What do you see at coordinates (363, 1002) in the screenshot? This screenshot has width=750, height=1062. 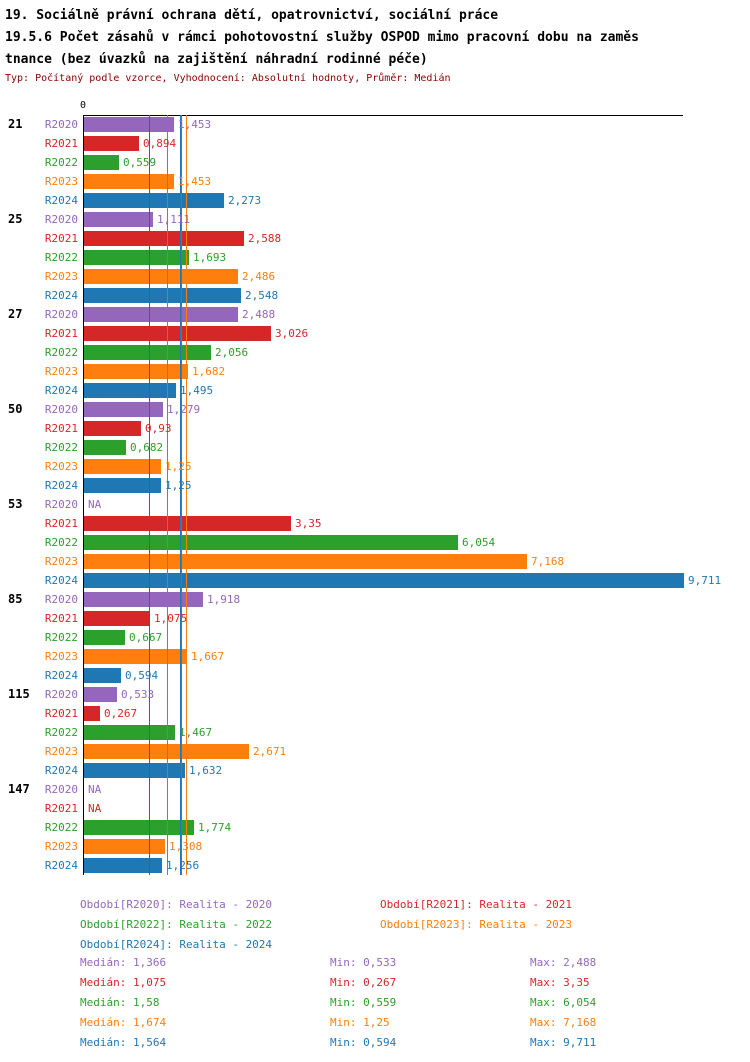 I see `stat-min: Min: 0,559` at bounding box center [363, 1002].